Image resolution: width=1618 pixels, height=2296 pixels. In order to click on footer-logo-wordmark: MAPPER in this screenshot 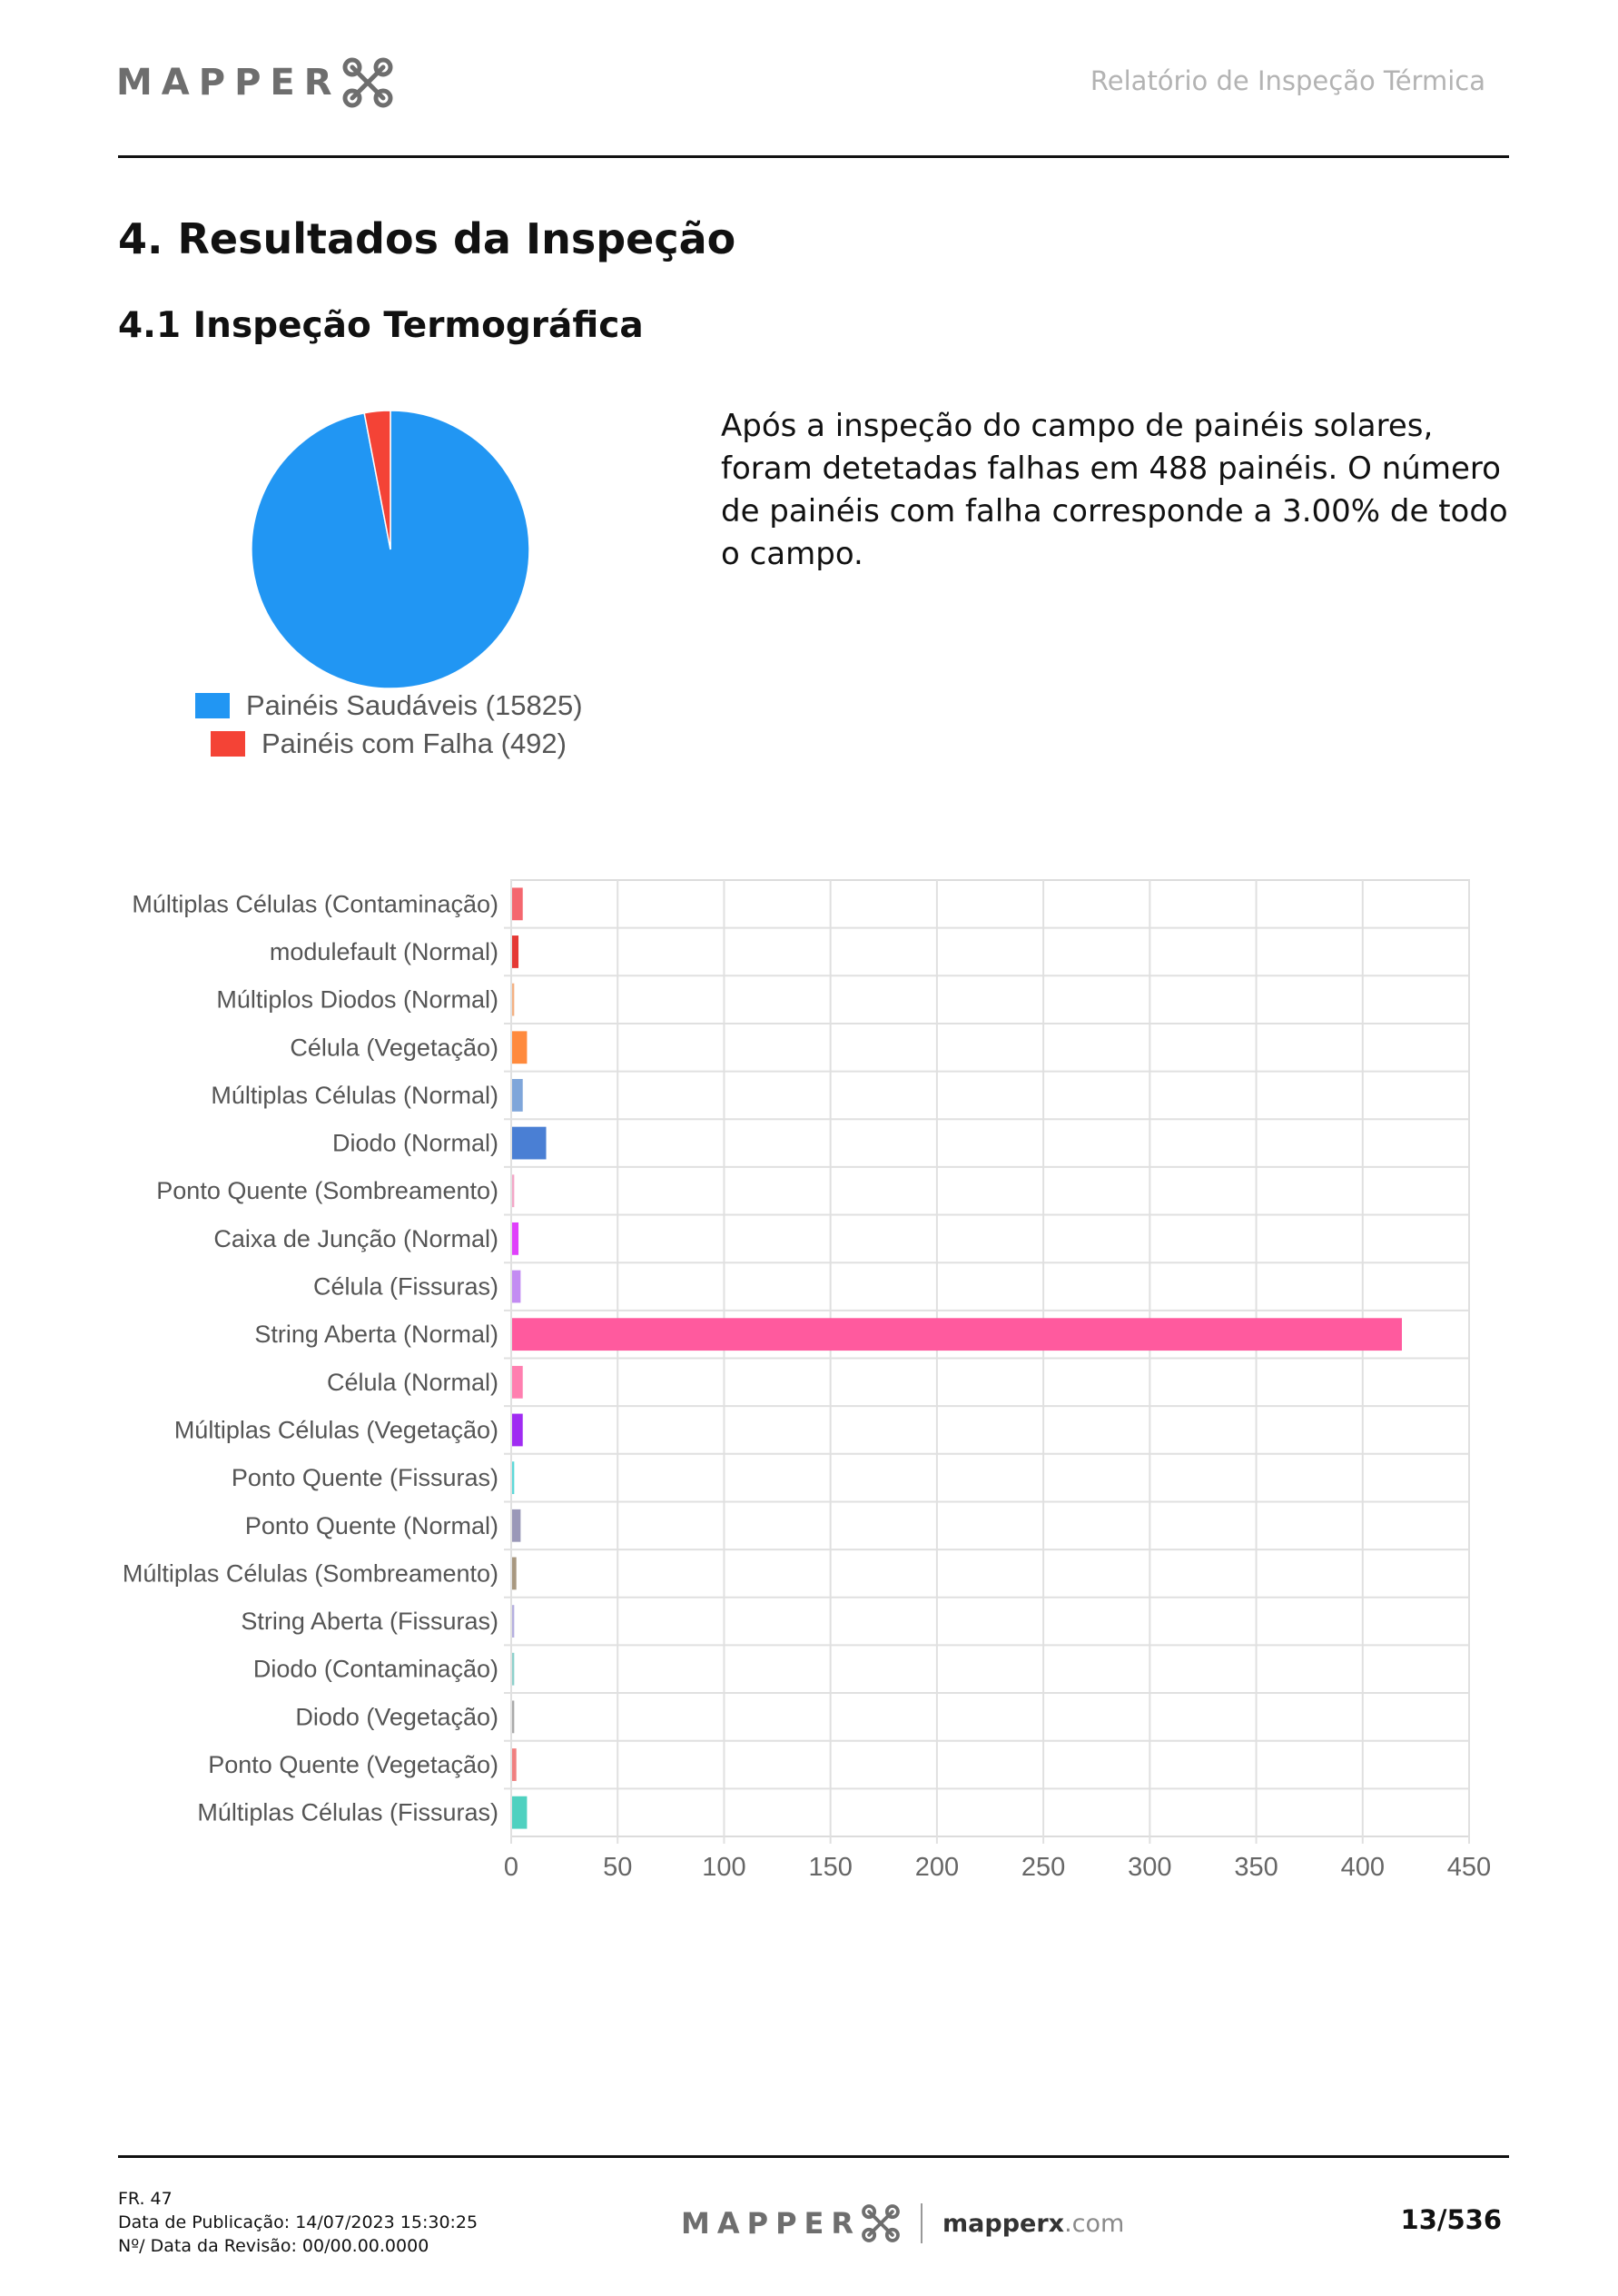, I will do `click(771, 2223)`.